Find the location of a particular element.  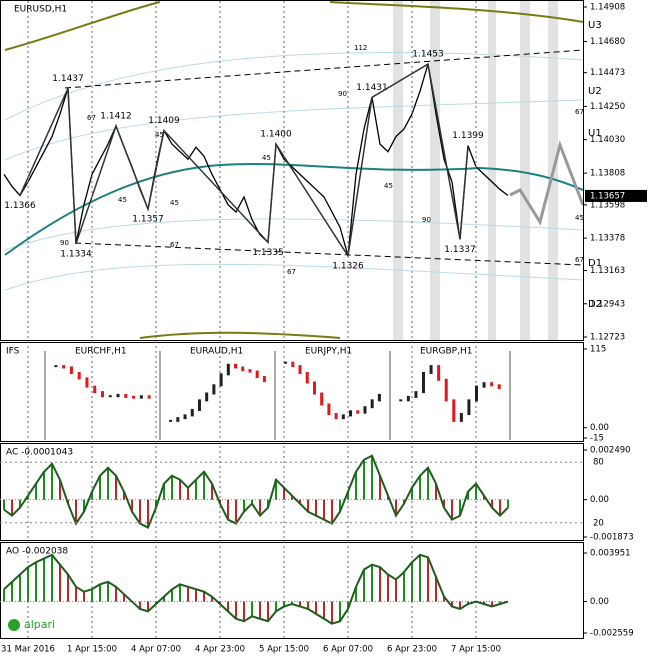

level-annotation: 112 is located at coordinates (360, 48).